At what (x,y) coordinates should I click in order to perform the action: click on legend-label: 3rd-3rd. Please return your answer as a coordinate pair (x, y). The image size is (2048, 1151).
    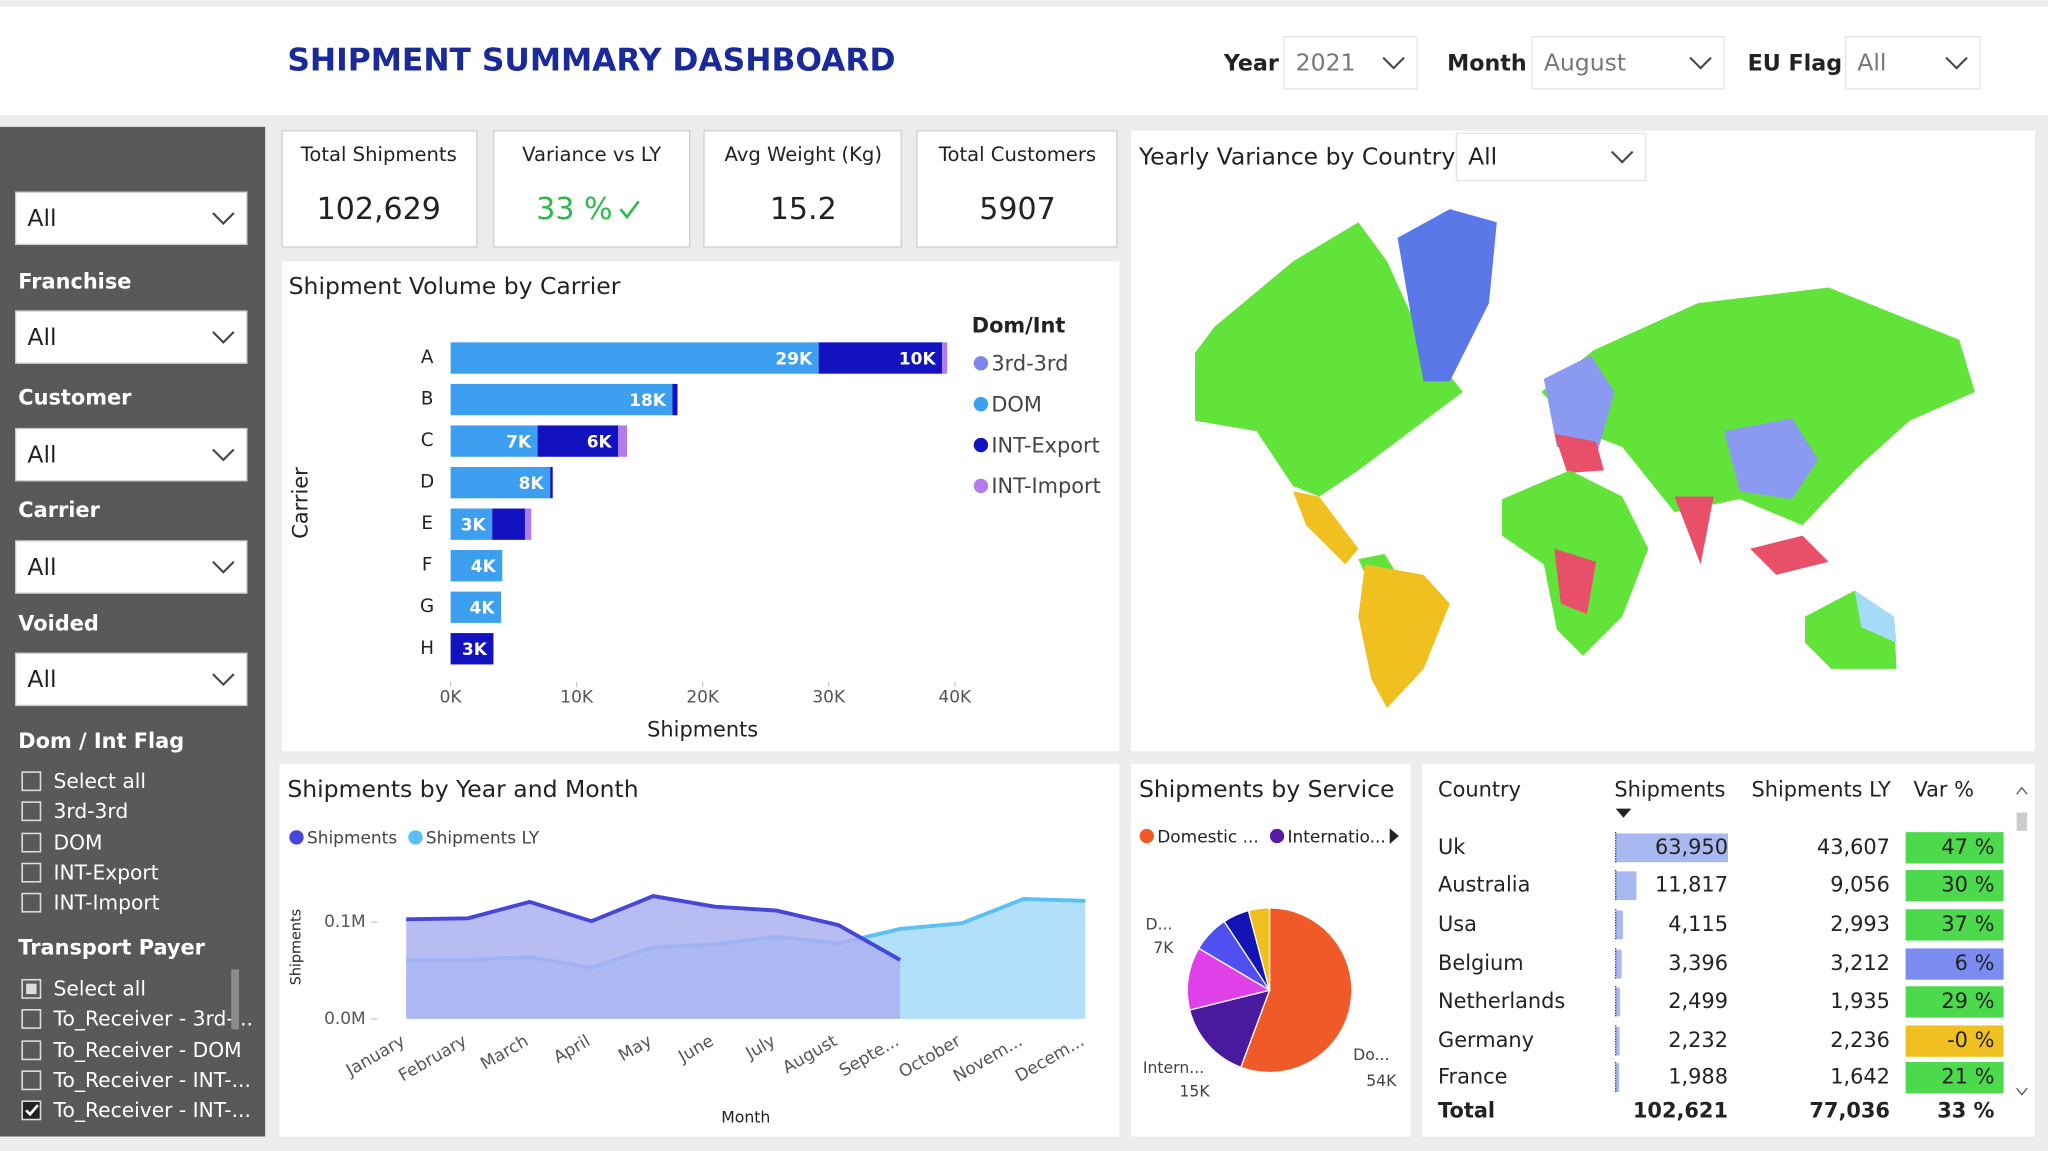
    Looking at the image, I should click on (1029, 364).